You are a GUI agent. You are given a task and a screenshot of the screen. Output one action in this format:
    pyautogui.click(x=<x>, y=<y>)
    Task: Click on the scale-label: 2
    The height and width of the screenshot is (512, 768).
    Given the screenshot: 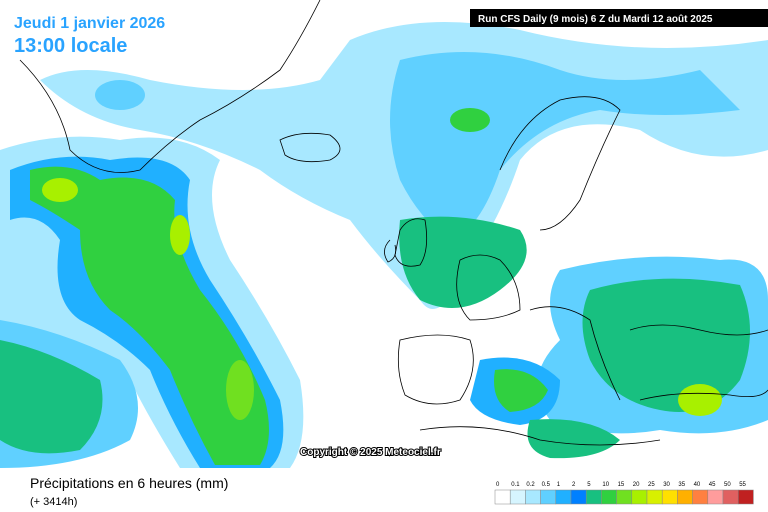 What is the action you would take?
    pyautogui.click(x=574, y=485)
    